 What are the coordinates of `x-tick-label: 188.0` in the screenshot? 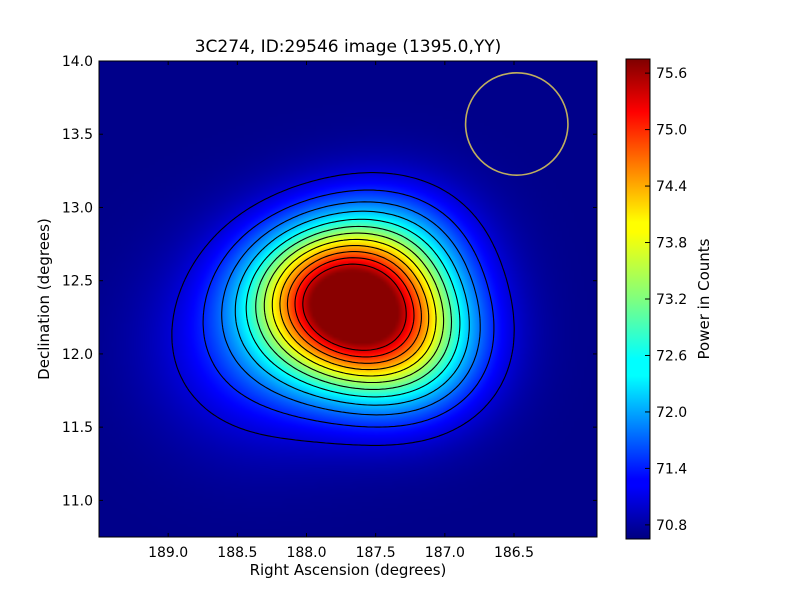 It's located at (306, 553).